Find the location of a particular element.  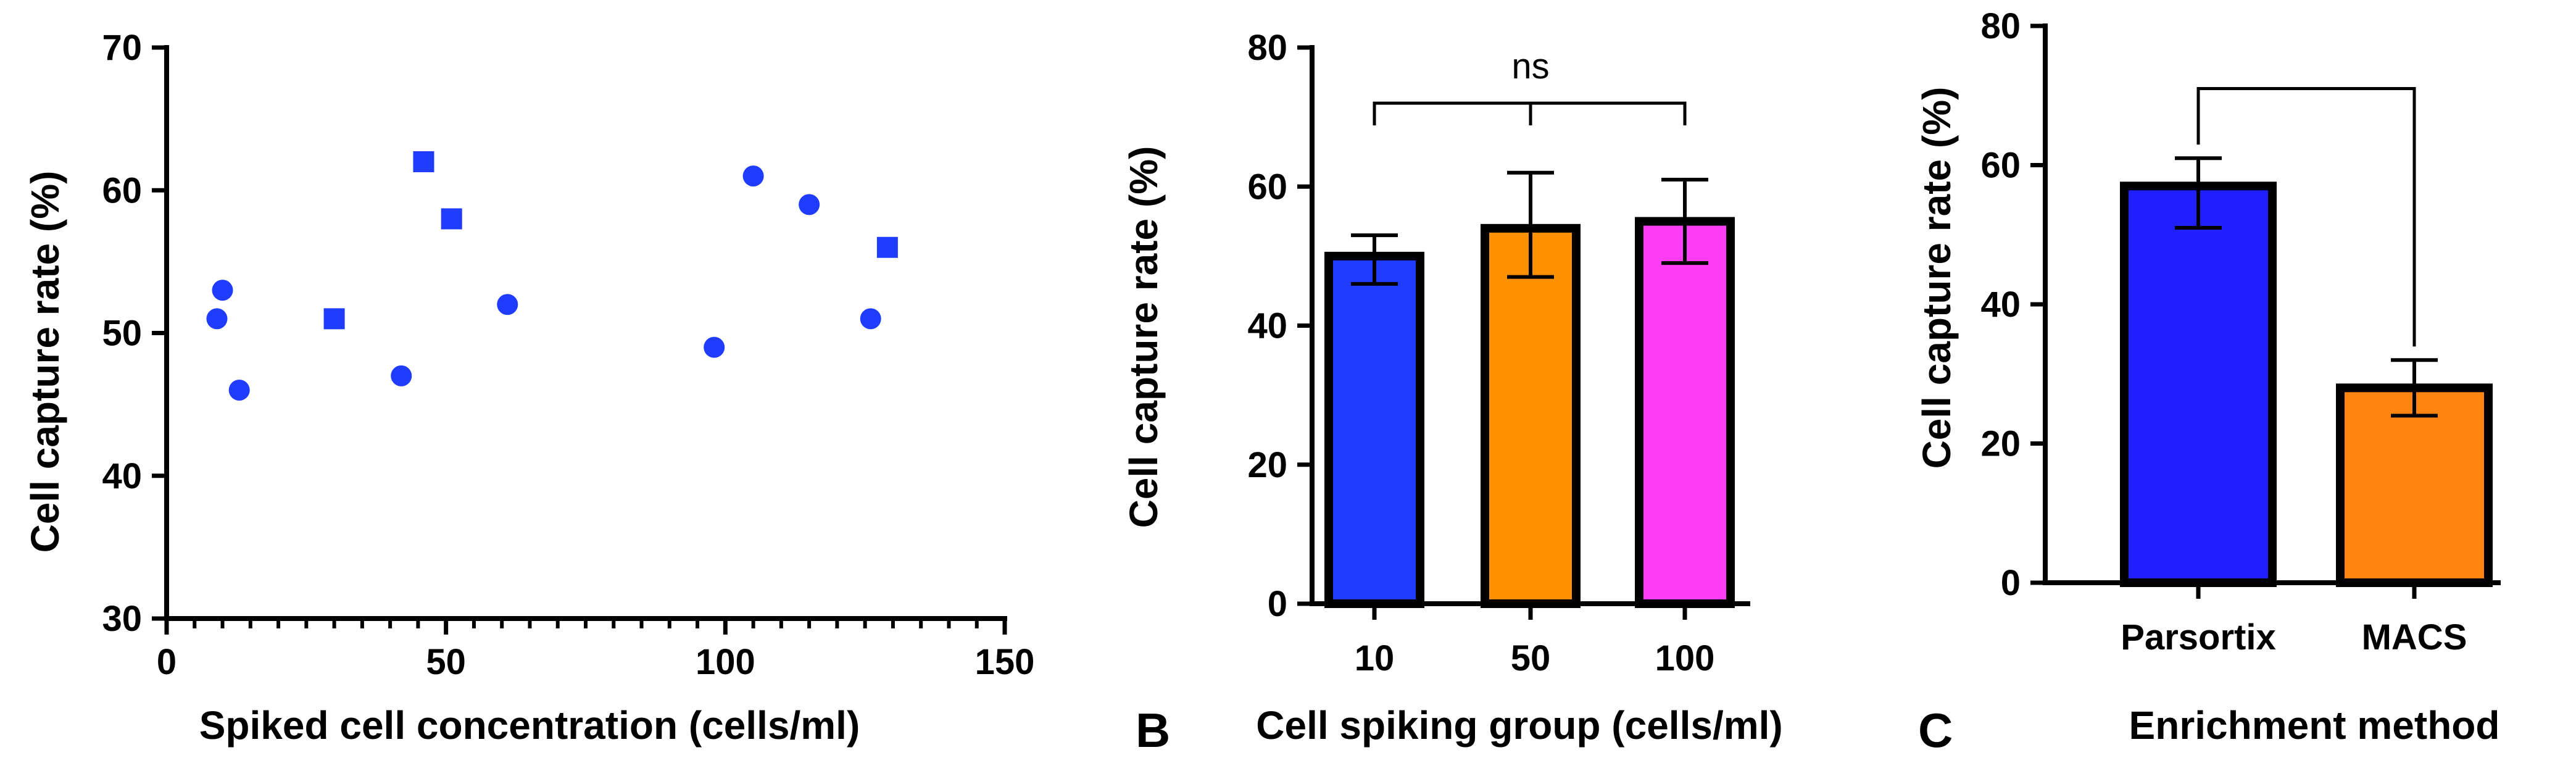

panel-b-y-tick-label: 80 is located at coordinates (1267, 48).